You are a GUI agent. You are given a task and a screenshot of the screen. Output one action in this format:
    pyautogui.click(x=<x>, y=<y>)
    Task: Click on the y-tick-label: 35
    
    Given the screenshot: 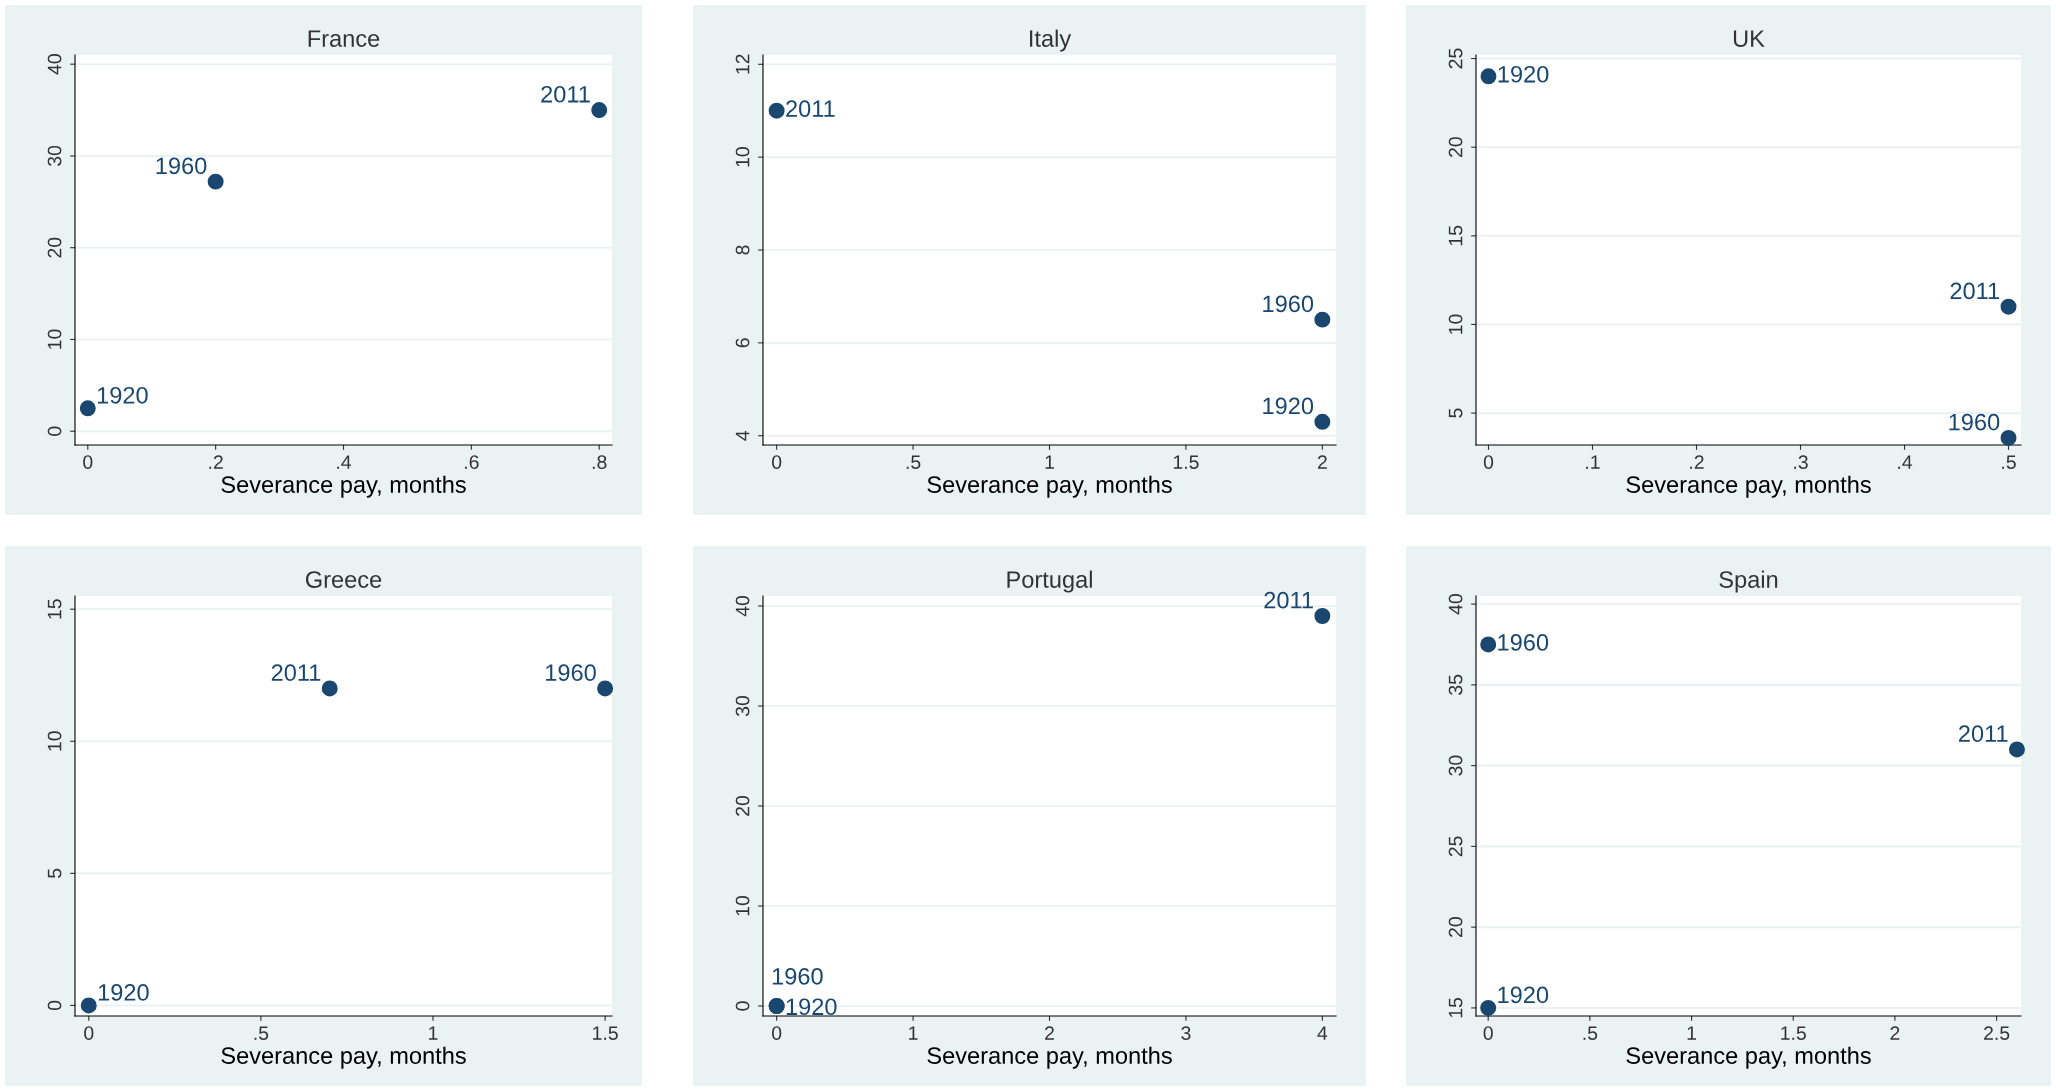 What is the action you would take?
    pyautogui.click(x=1455, y=684)
    